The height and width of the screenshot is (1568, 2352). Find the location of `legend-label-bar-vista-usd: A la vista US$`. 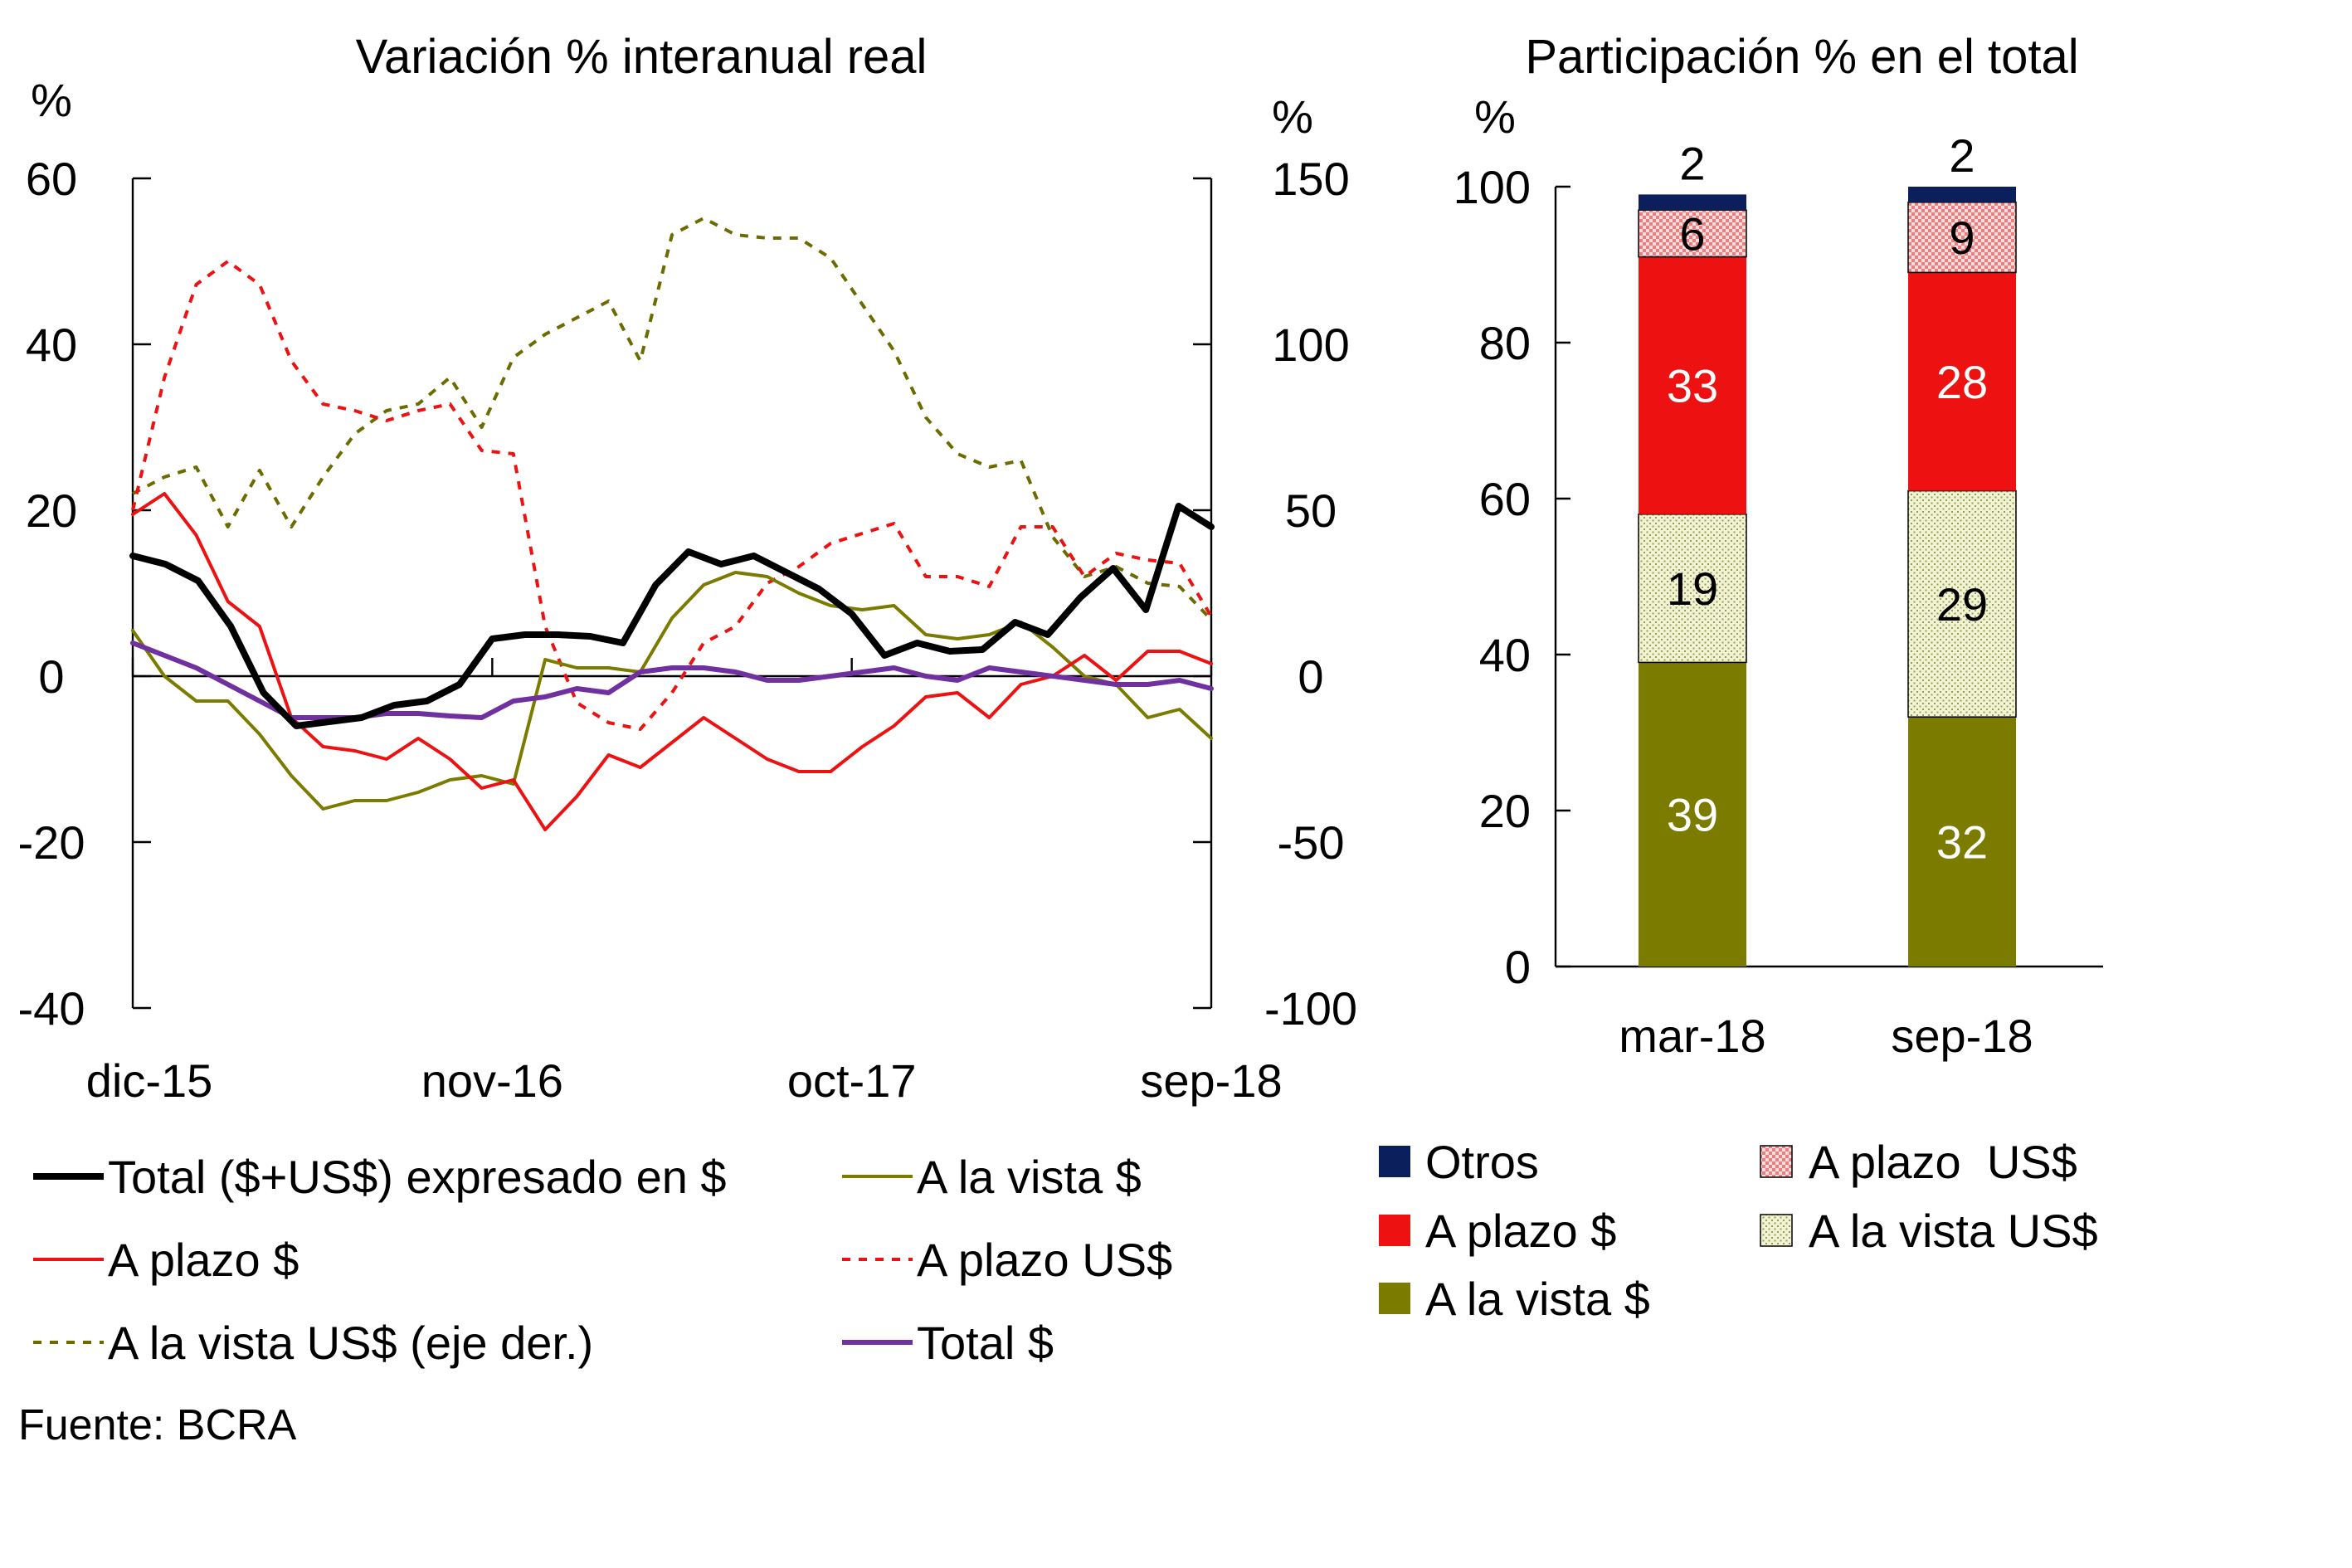

legend-label-bar-vista-usd: A la vista US$ is located at coordinates (1953, 1231).